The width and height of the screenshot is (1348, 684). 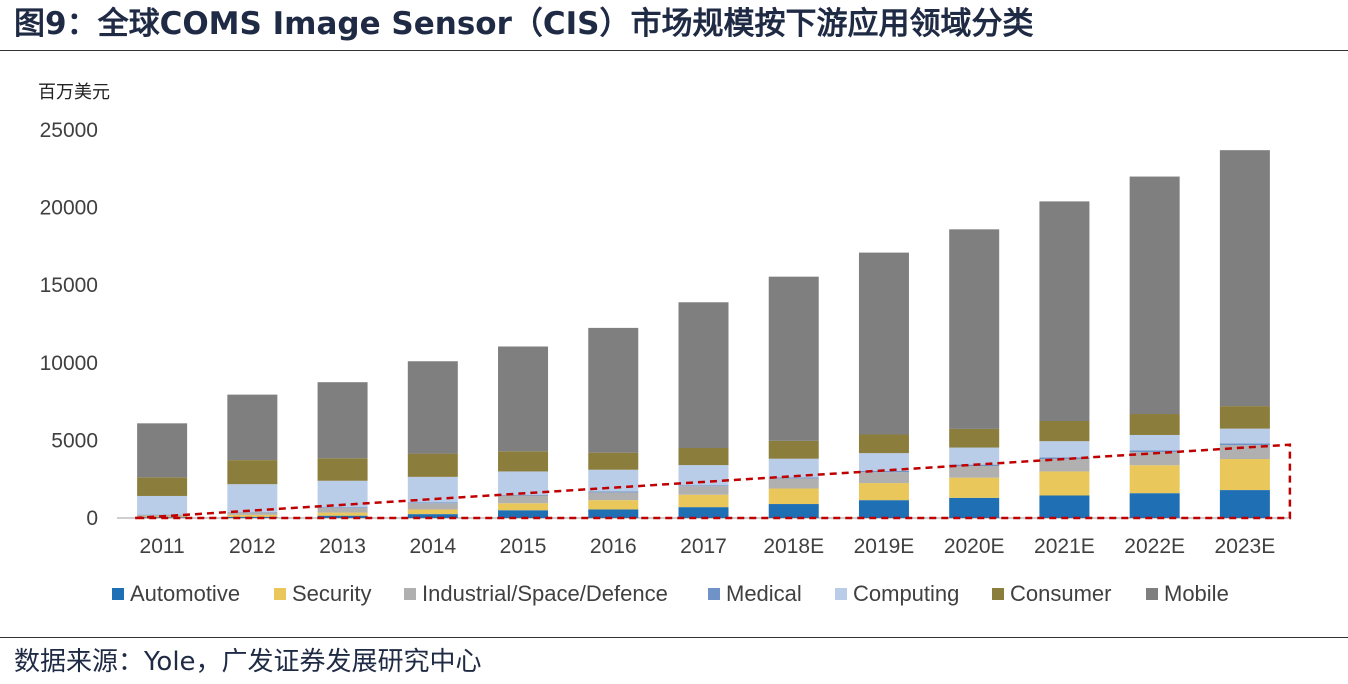 I want to click on bar-computing-2022e, so click(x=1154, y=442).